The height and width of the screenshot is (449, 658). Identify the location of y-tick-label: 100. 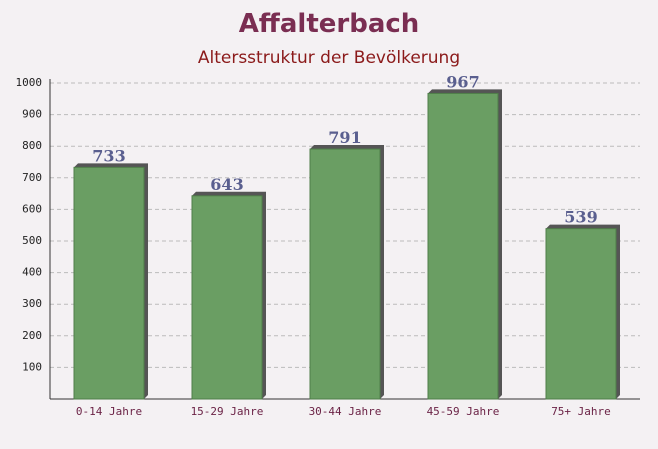
(32, 366).